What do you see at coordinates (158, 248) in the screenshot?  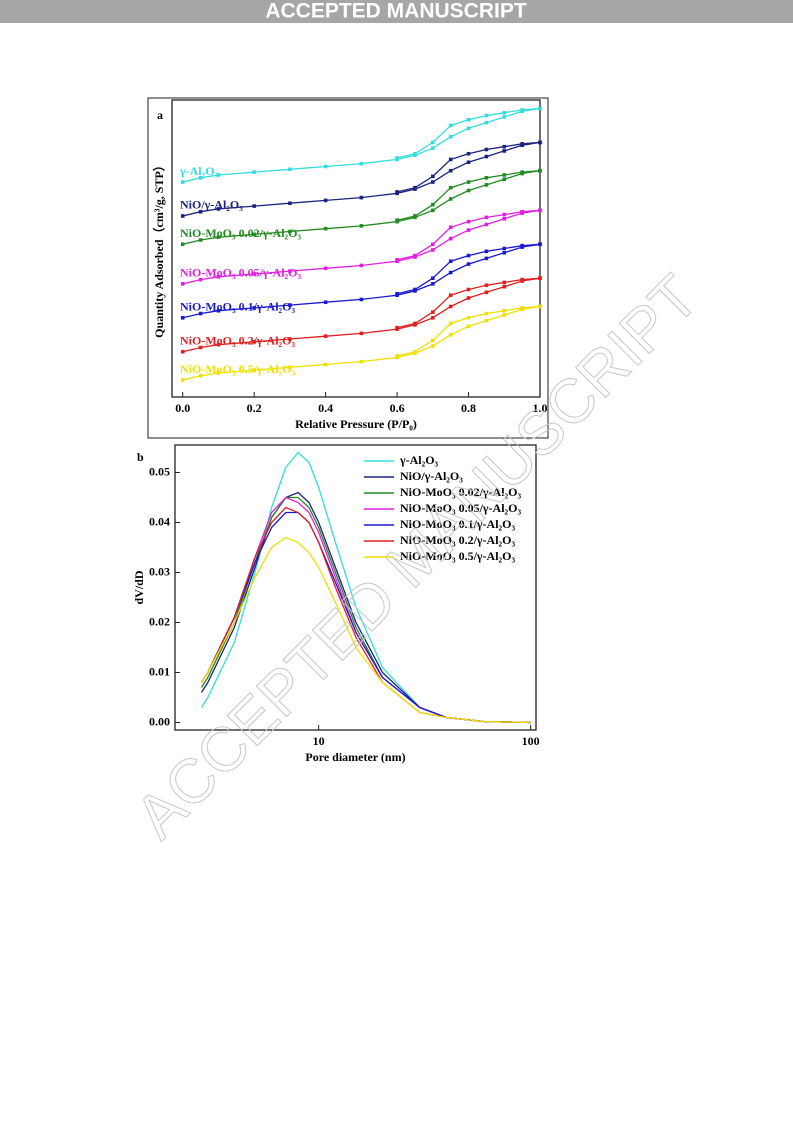 I see `y-axis-label: Quantity Adsorbed（cm³/g, STP）` at bounding box center [158, 248].